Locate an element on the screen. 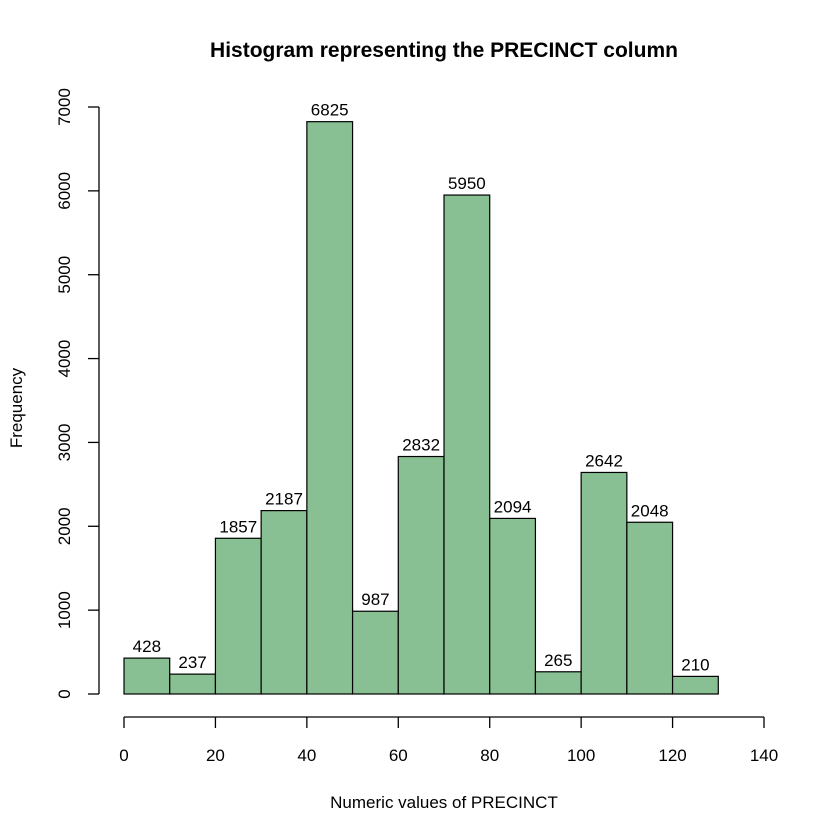 The image size is (840, 840). x-axis-label: Numeric values of PRECINCT is located at coordinates (444, 802).